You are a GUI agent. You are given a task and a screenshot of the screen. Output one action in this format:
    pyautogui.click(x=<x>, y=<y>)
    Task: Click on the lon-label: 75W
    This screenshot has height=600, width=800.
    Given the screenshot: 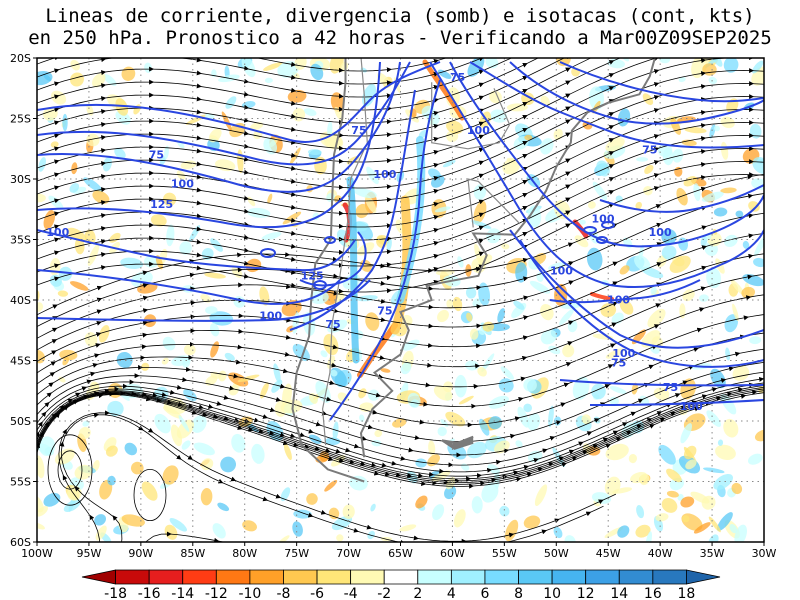 What is the action you would take?
    pyautogui.click(x=296, y=553)
    